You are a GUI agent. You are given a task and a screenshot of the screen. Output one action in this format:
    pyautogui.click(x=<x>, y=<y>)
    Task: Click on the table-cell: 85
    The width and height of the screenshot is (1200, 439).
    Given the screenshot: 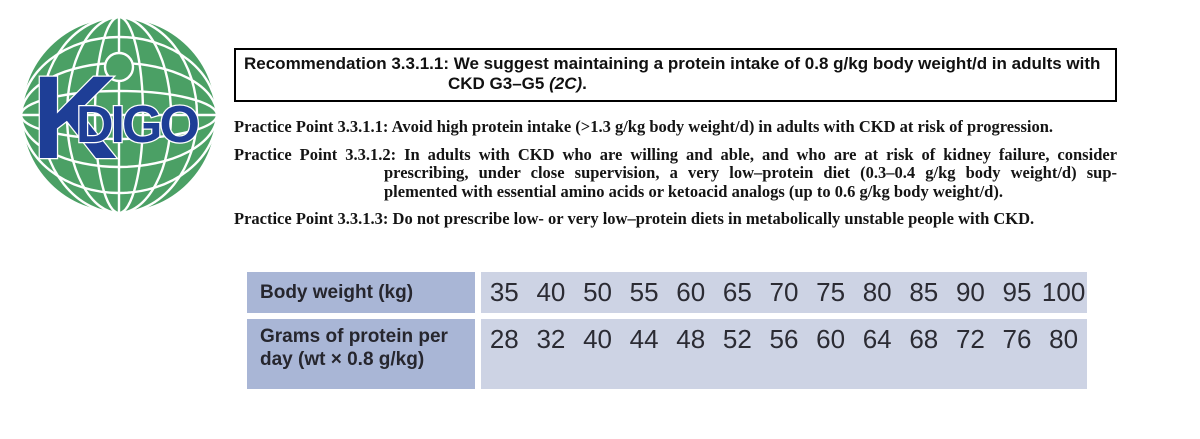 What is the action you would take?
    pyautogui.click(x=924, y=292)
    